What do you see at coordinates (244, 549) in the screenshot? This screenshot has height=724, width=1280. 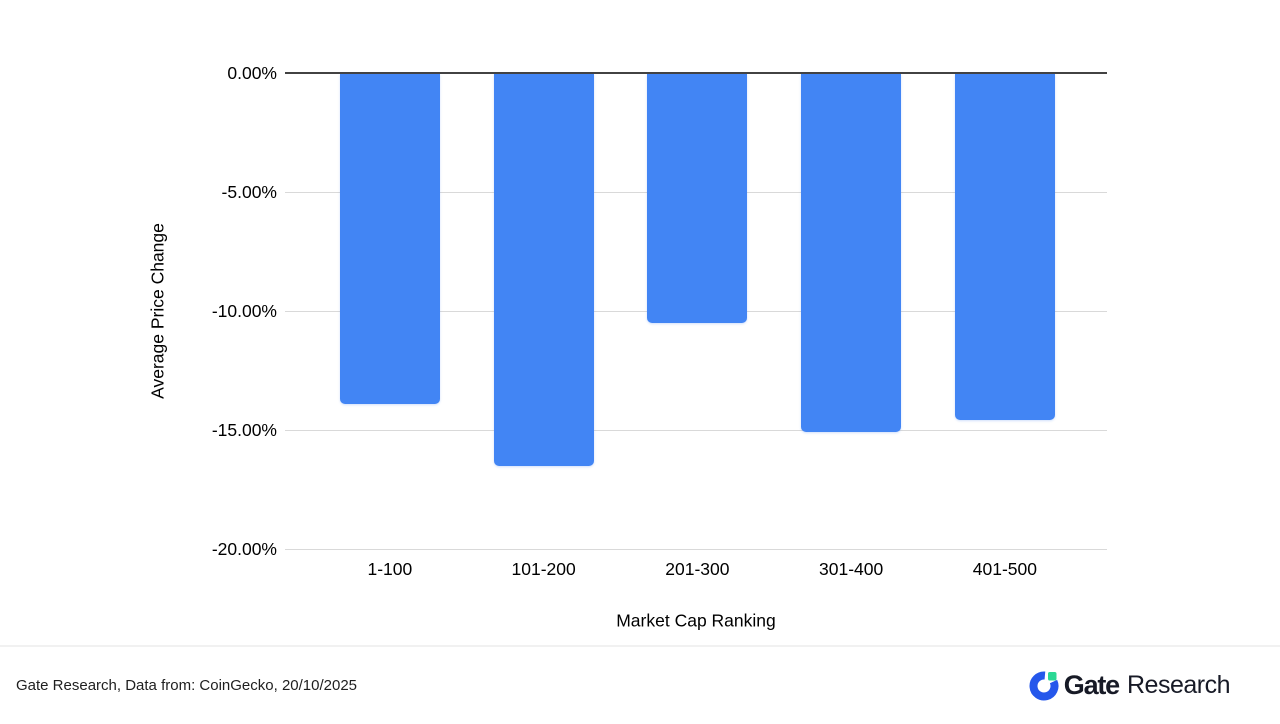 I see `y-axis-tick-label: -20.00%` at bounding box center [244, 549].